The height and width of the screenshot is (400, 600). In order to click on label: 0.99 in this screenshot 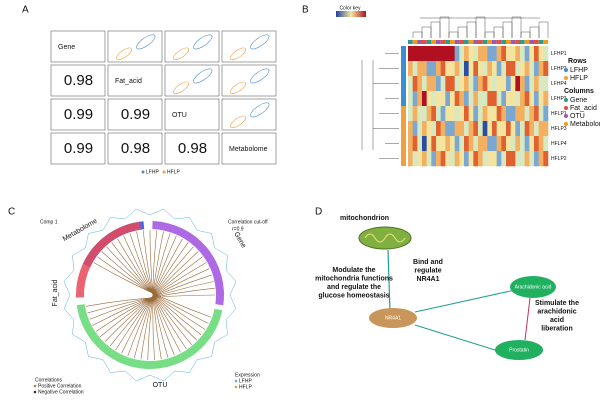, I will do `click(135, 114)`.